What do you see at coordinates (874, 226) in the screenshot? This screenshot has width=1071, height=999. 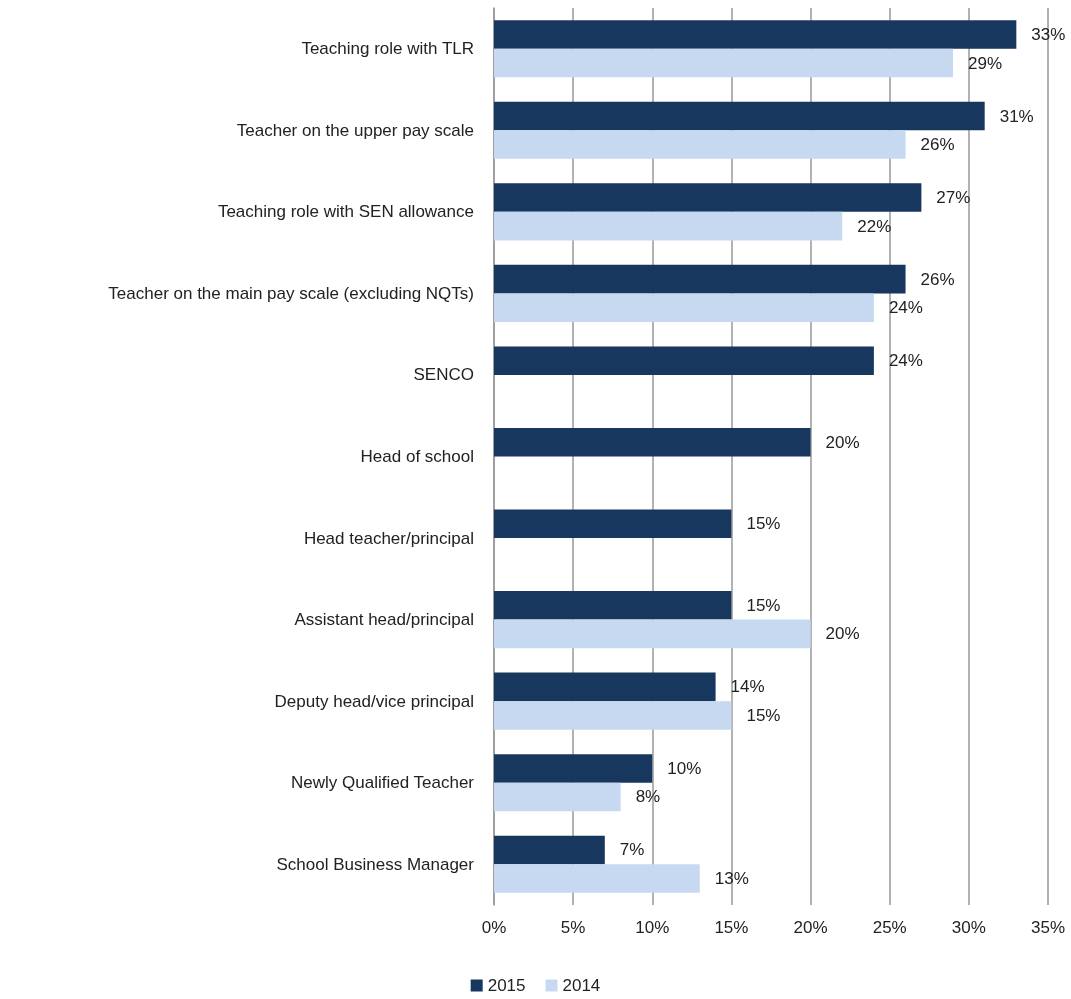 I see `data-label: 22%` at bounding box center [874, 226].